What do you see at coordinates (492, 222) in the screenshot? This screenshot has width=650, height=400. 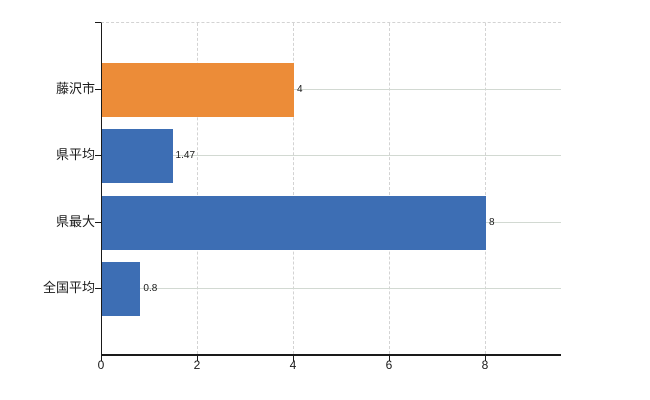 I see `bar-value-label: 8` at bounding box center [492, 222].